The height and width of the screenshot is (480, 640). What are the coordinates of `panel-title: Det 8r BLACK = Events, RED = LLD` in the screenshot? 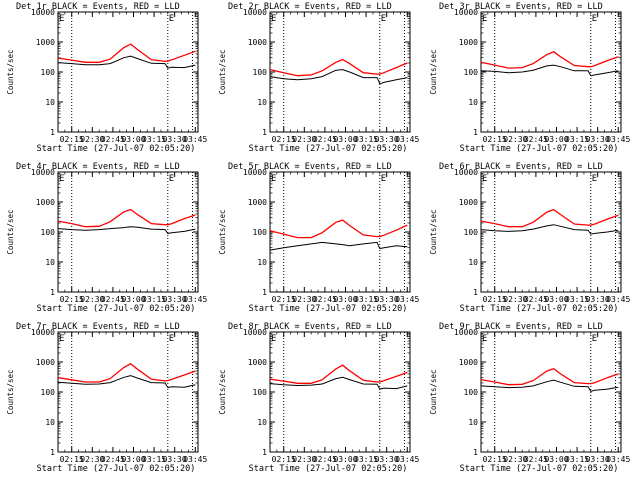 It's located at (310, 327).